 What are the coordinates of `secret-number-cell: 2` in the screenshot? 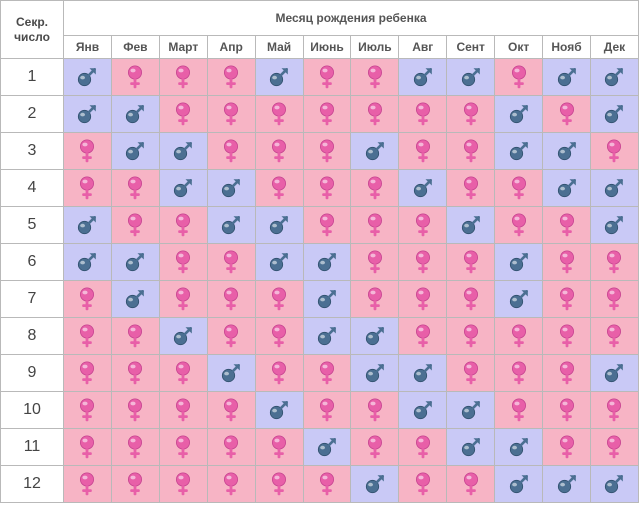 It's located at (32, 114).